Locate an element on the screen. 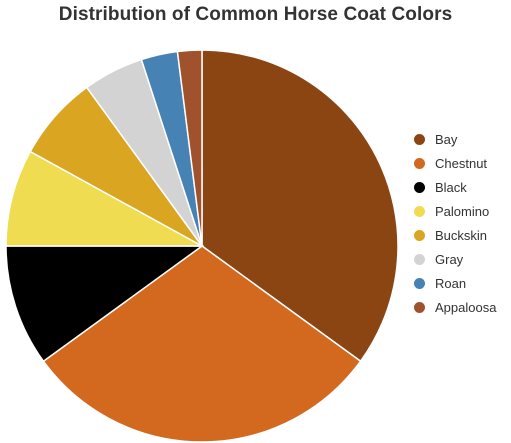 The height and width of the screenshot is (443, 511). legend-item-palomino: Palomino is located at coordinates (455, 211).